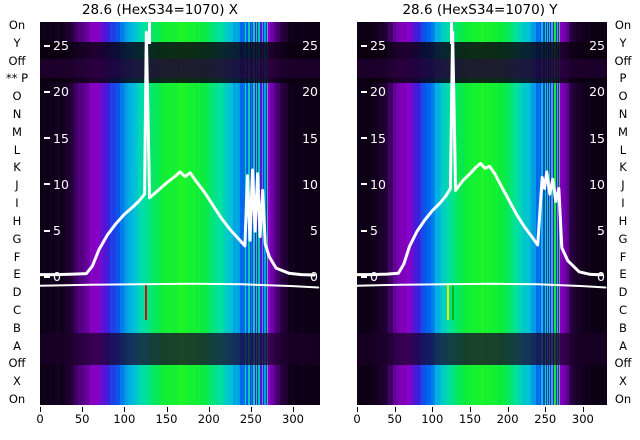 The height and width of the screenshot is (440, 640). Describe the element at coordinates (623, 238) in the screenshot. I see `category-label: G` at that location.